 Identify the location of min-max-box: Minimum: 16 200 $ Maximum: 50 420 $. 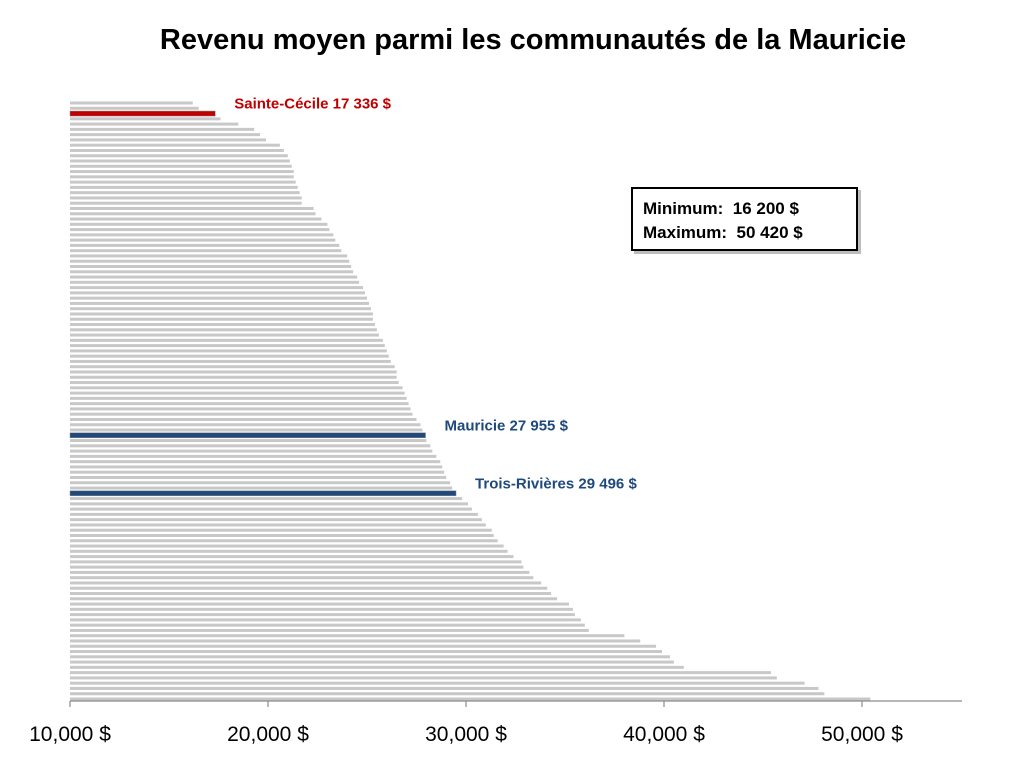
(744, 219).